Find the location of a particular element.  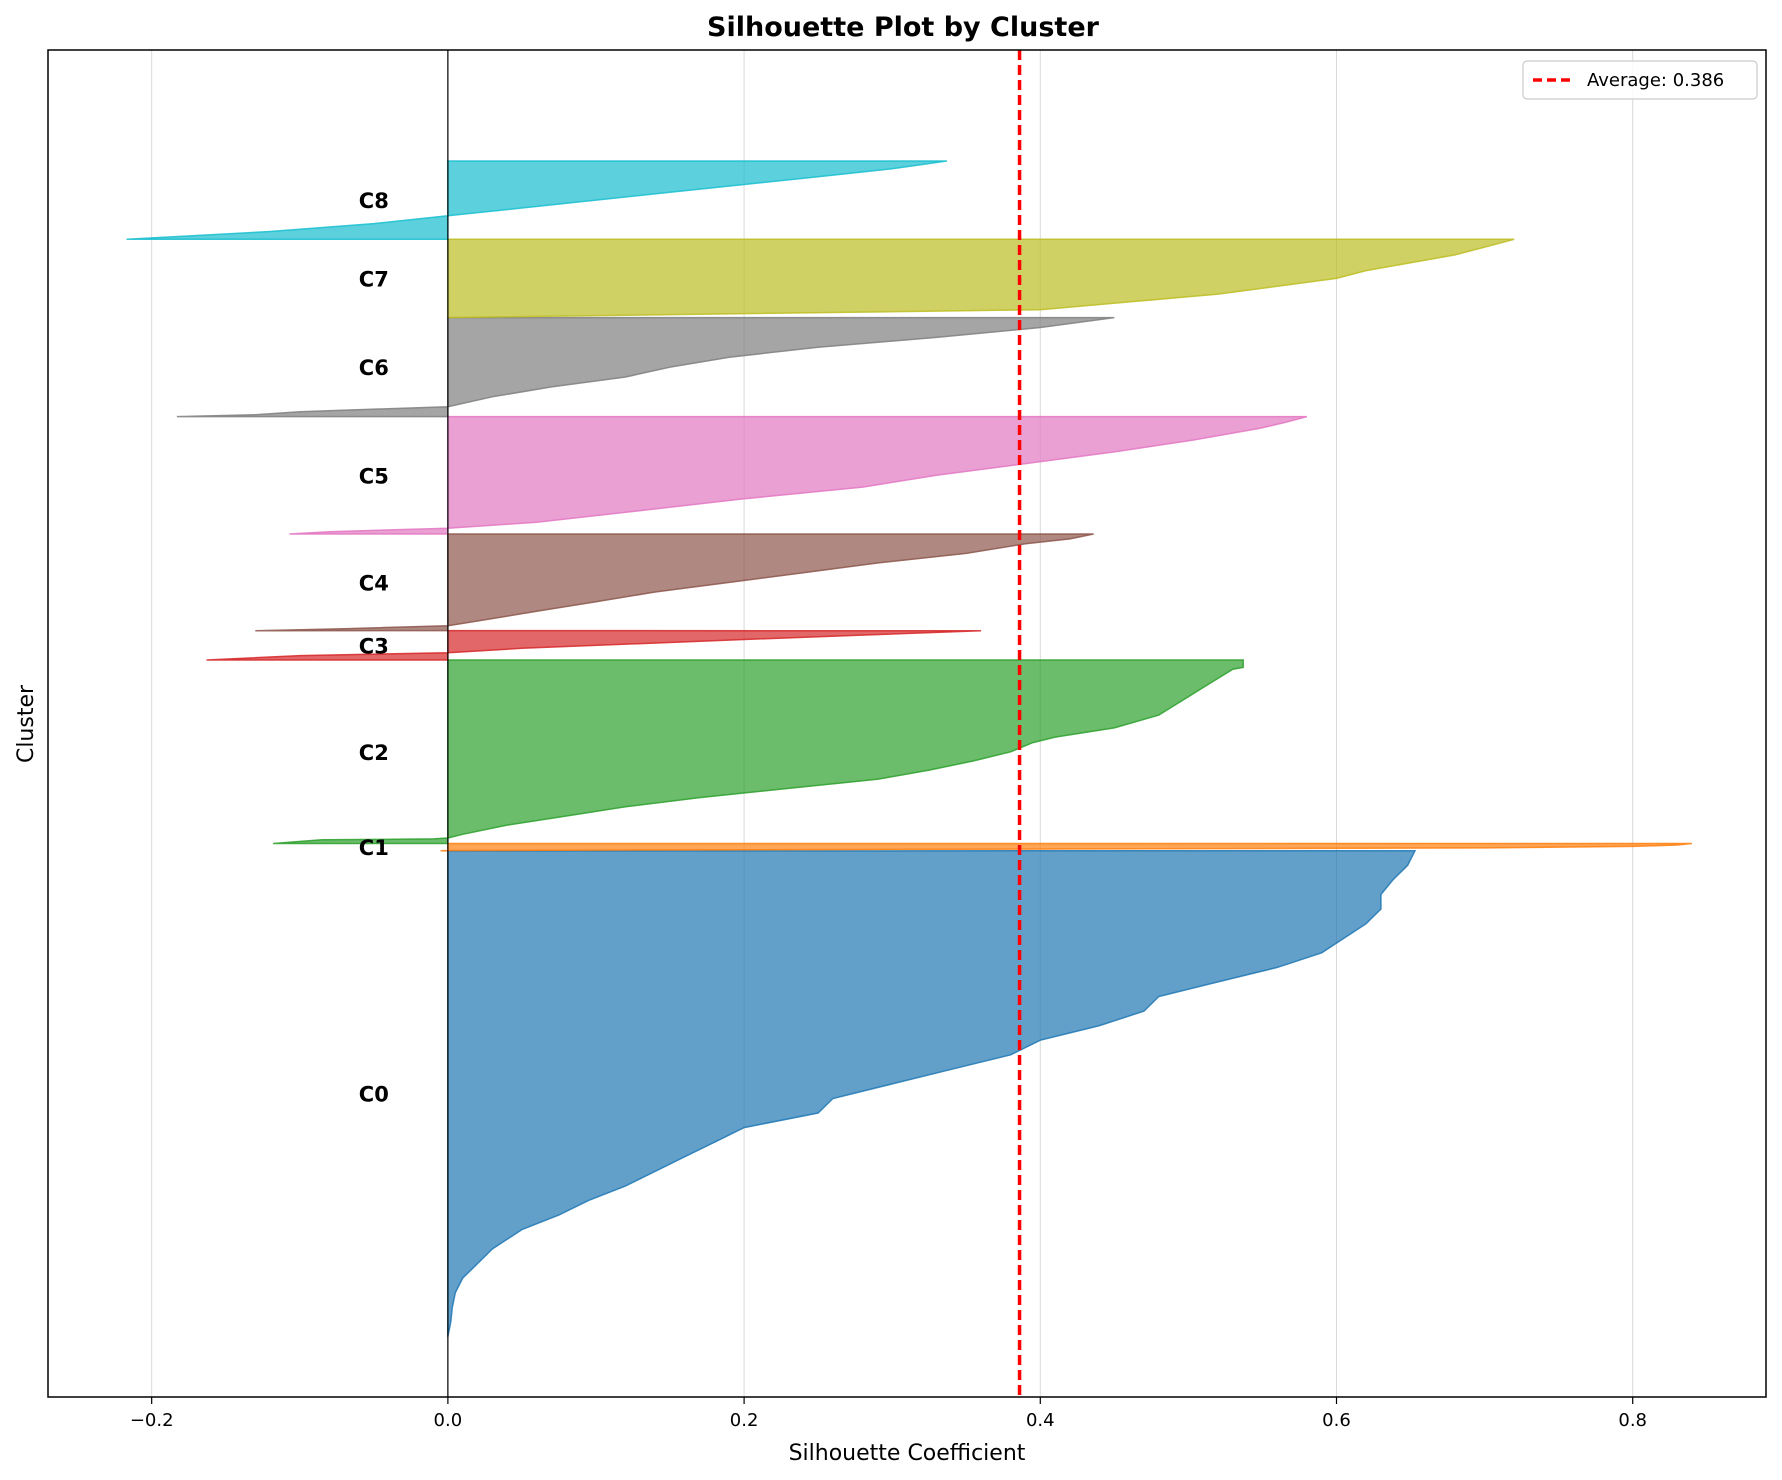

cluster-label-c0: C0 is located at coordinates (374, 1095).